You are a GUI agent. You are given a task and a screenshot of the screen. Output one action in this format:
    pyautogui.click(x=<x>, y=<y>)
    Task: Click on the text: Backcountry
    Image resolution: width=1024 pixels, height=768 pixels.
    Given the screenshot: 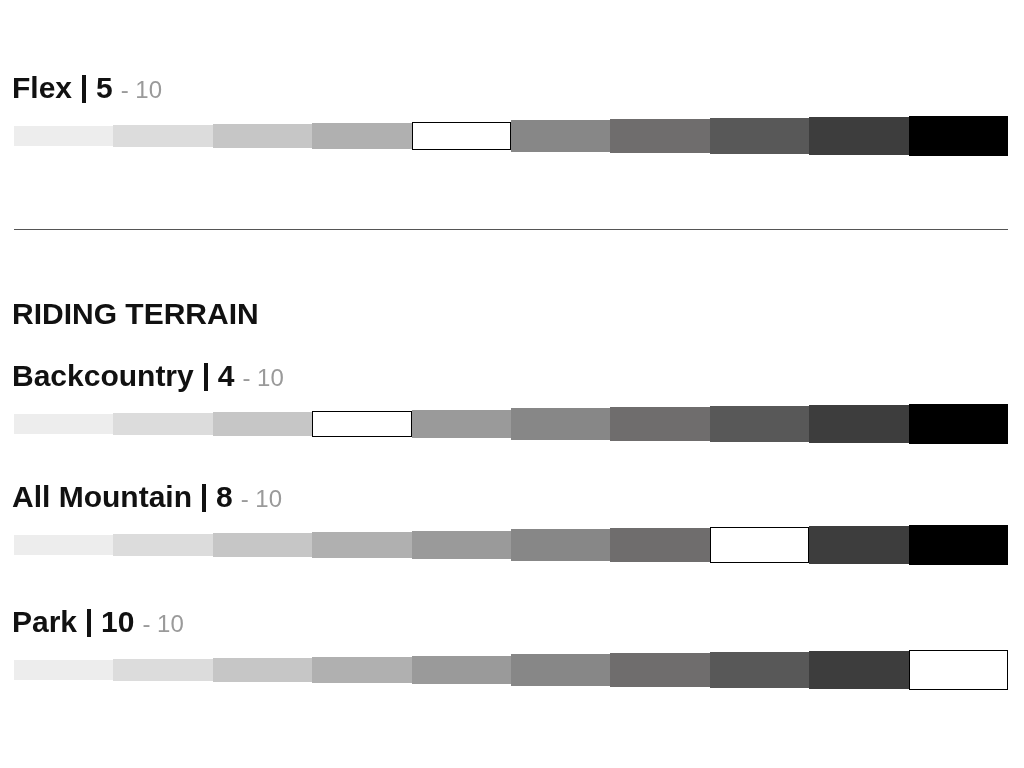 What is the action you would take?
    pyautogui.click(x=103, y=375)
    